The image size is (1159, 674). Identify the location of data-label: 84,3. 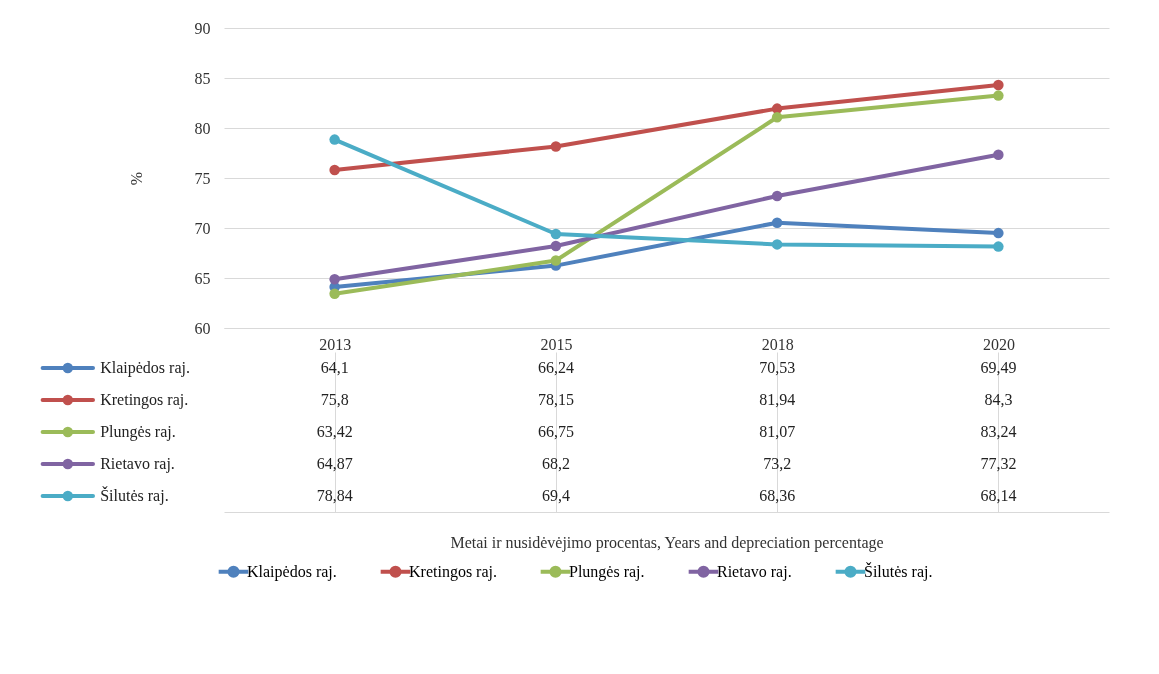
(998, 399).